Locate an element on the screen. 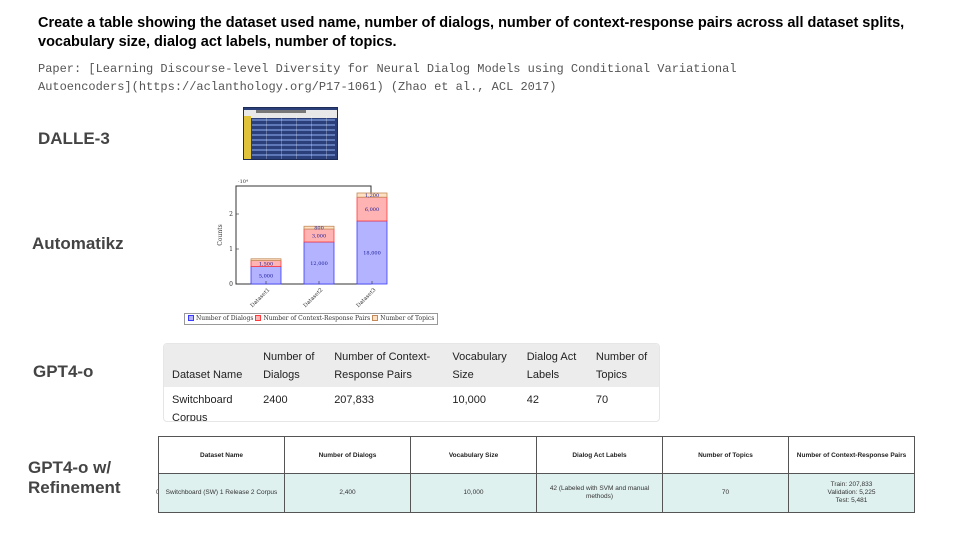 The width and height of the screenshot is (960, 540). chart-x-tick-label-2: Dataset2 is located at coordinates (314, 298).